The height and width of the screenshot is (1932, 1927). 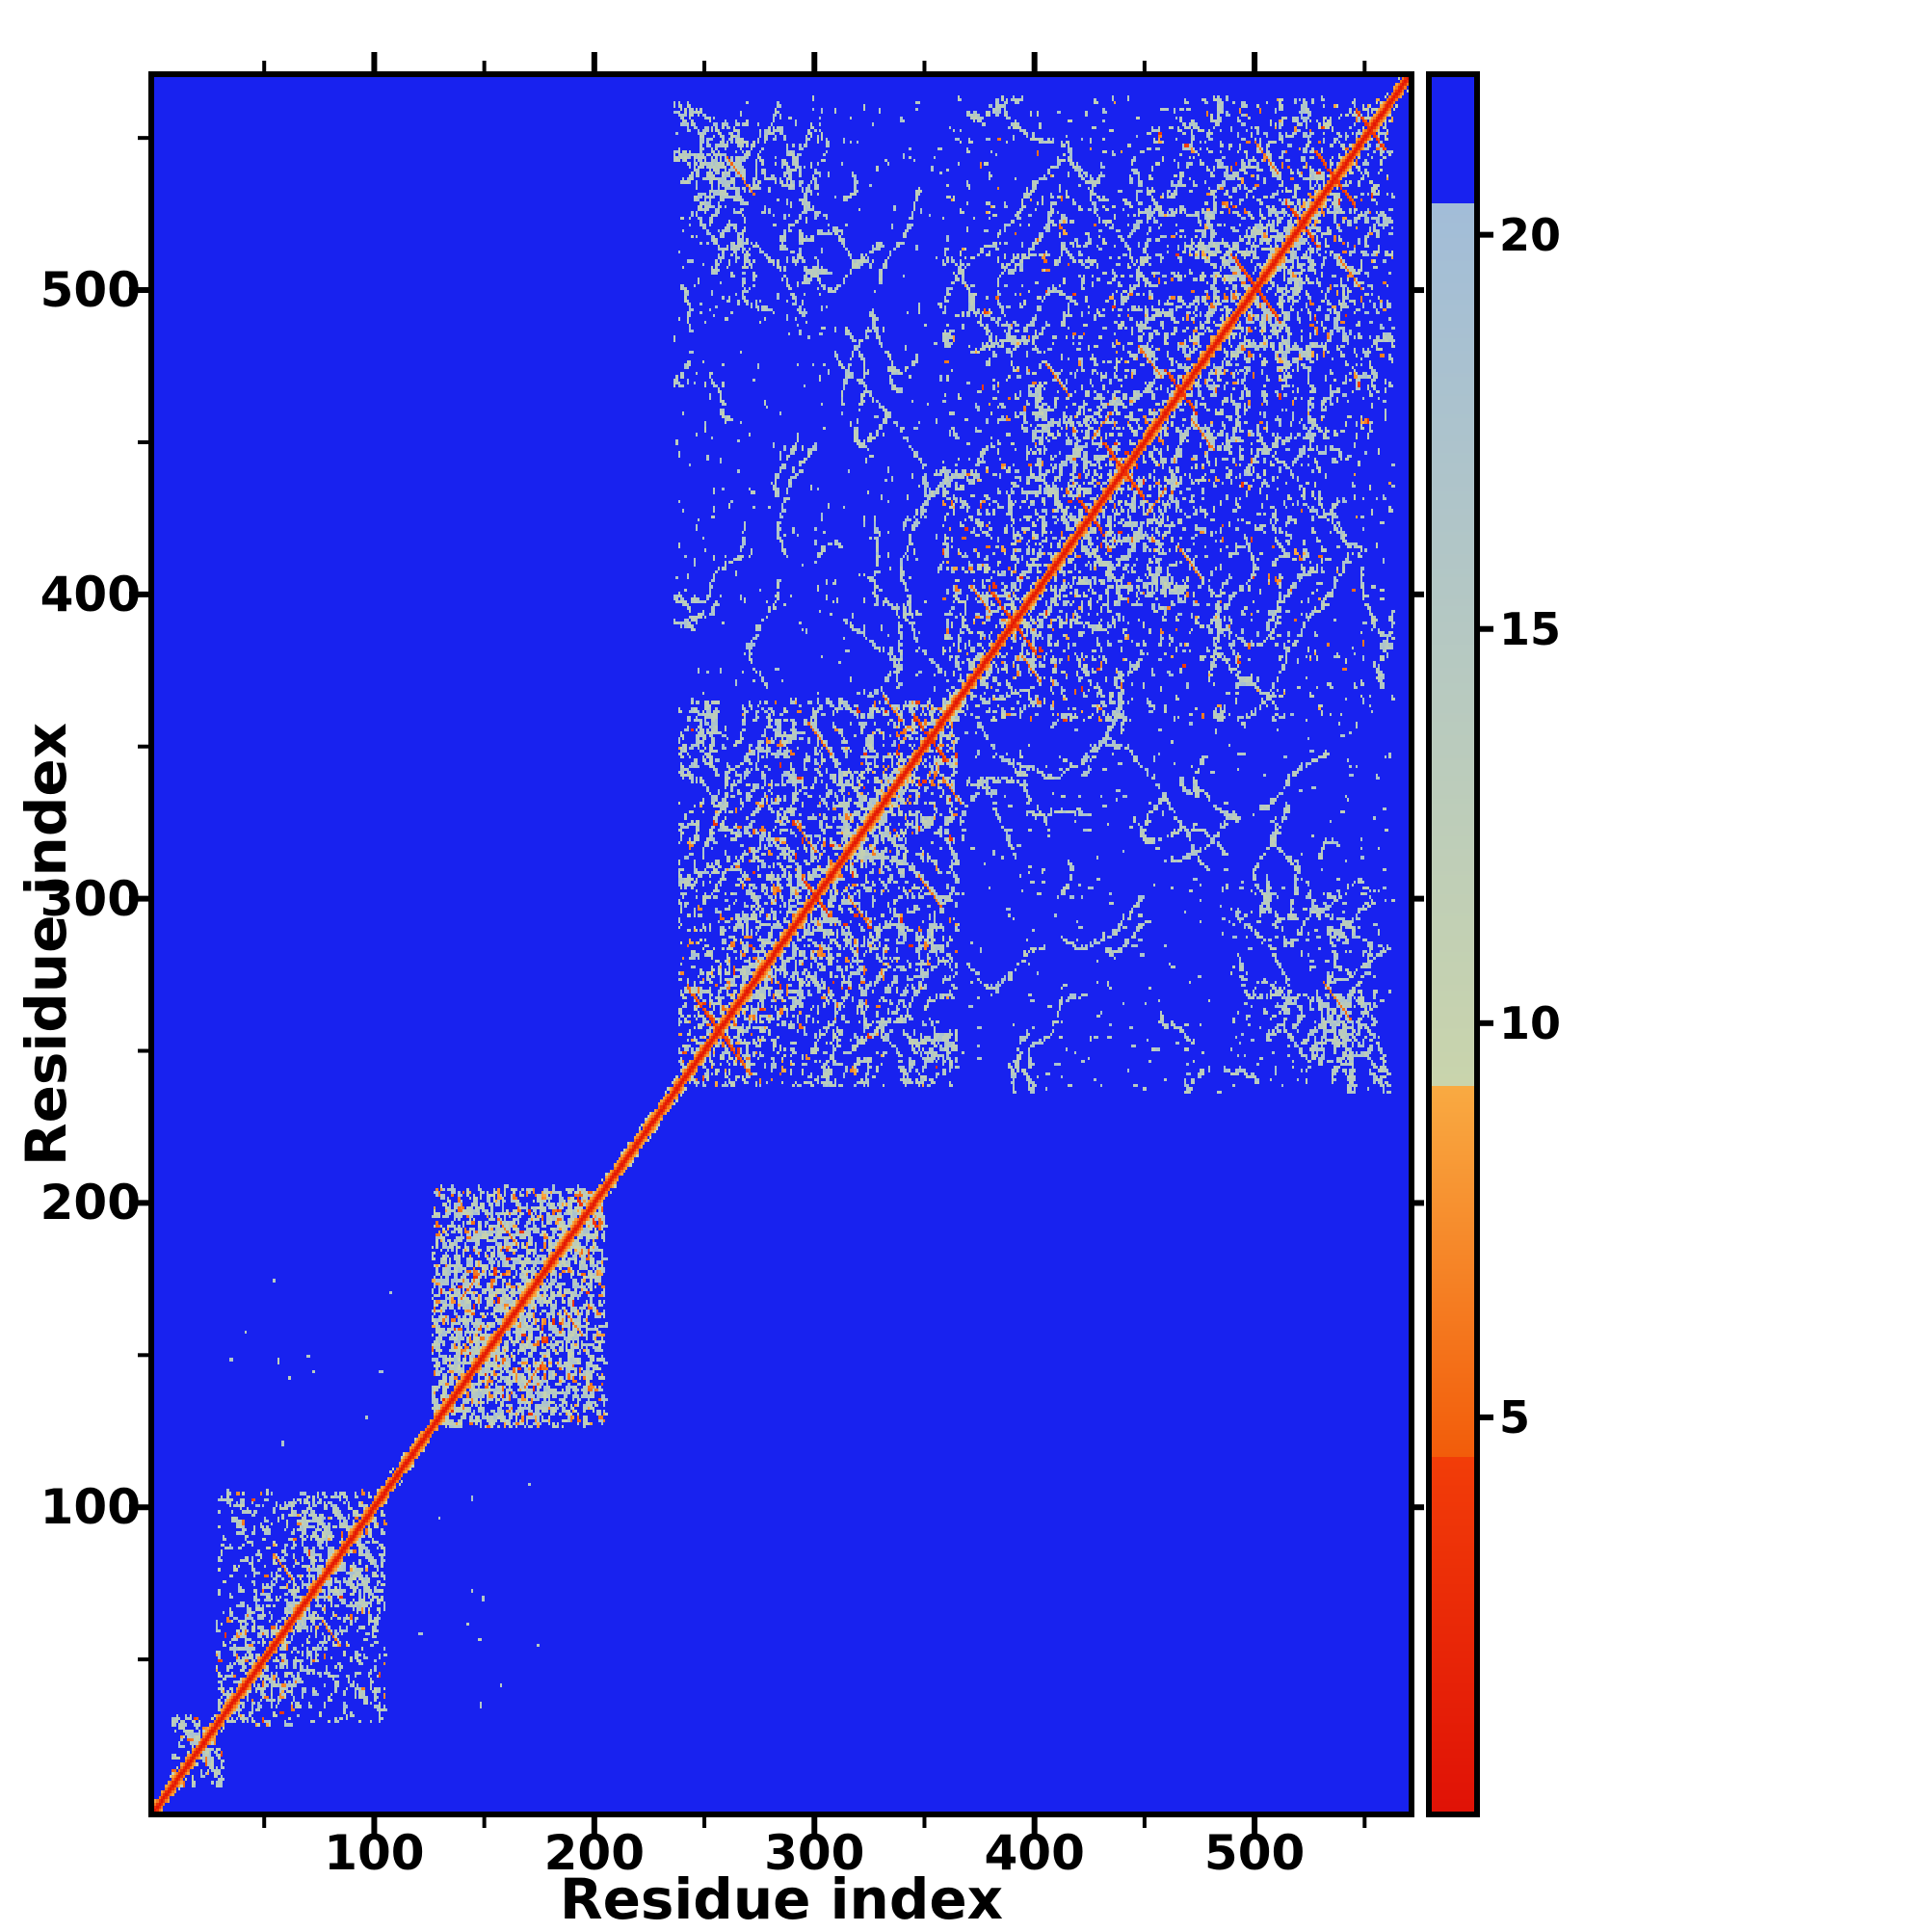 What do you see at coordinates (375, 1853) in the screenshot?
I see `x-tick-label: 100` at bounding box center [375, 1853].